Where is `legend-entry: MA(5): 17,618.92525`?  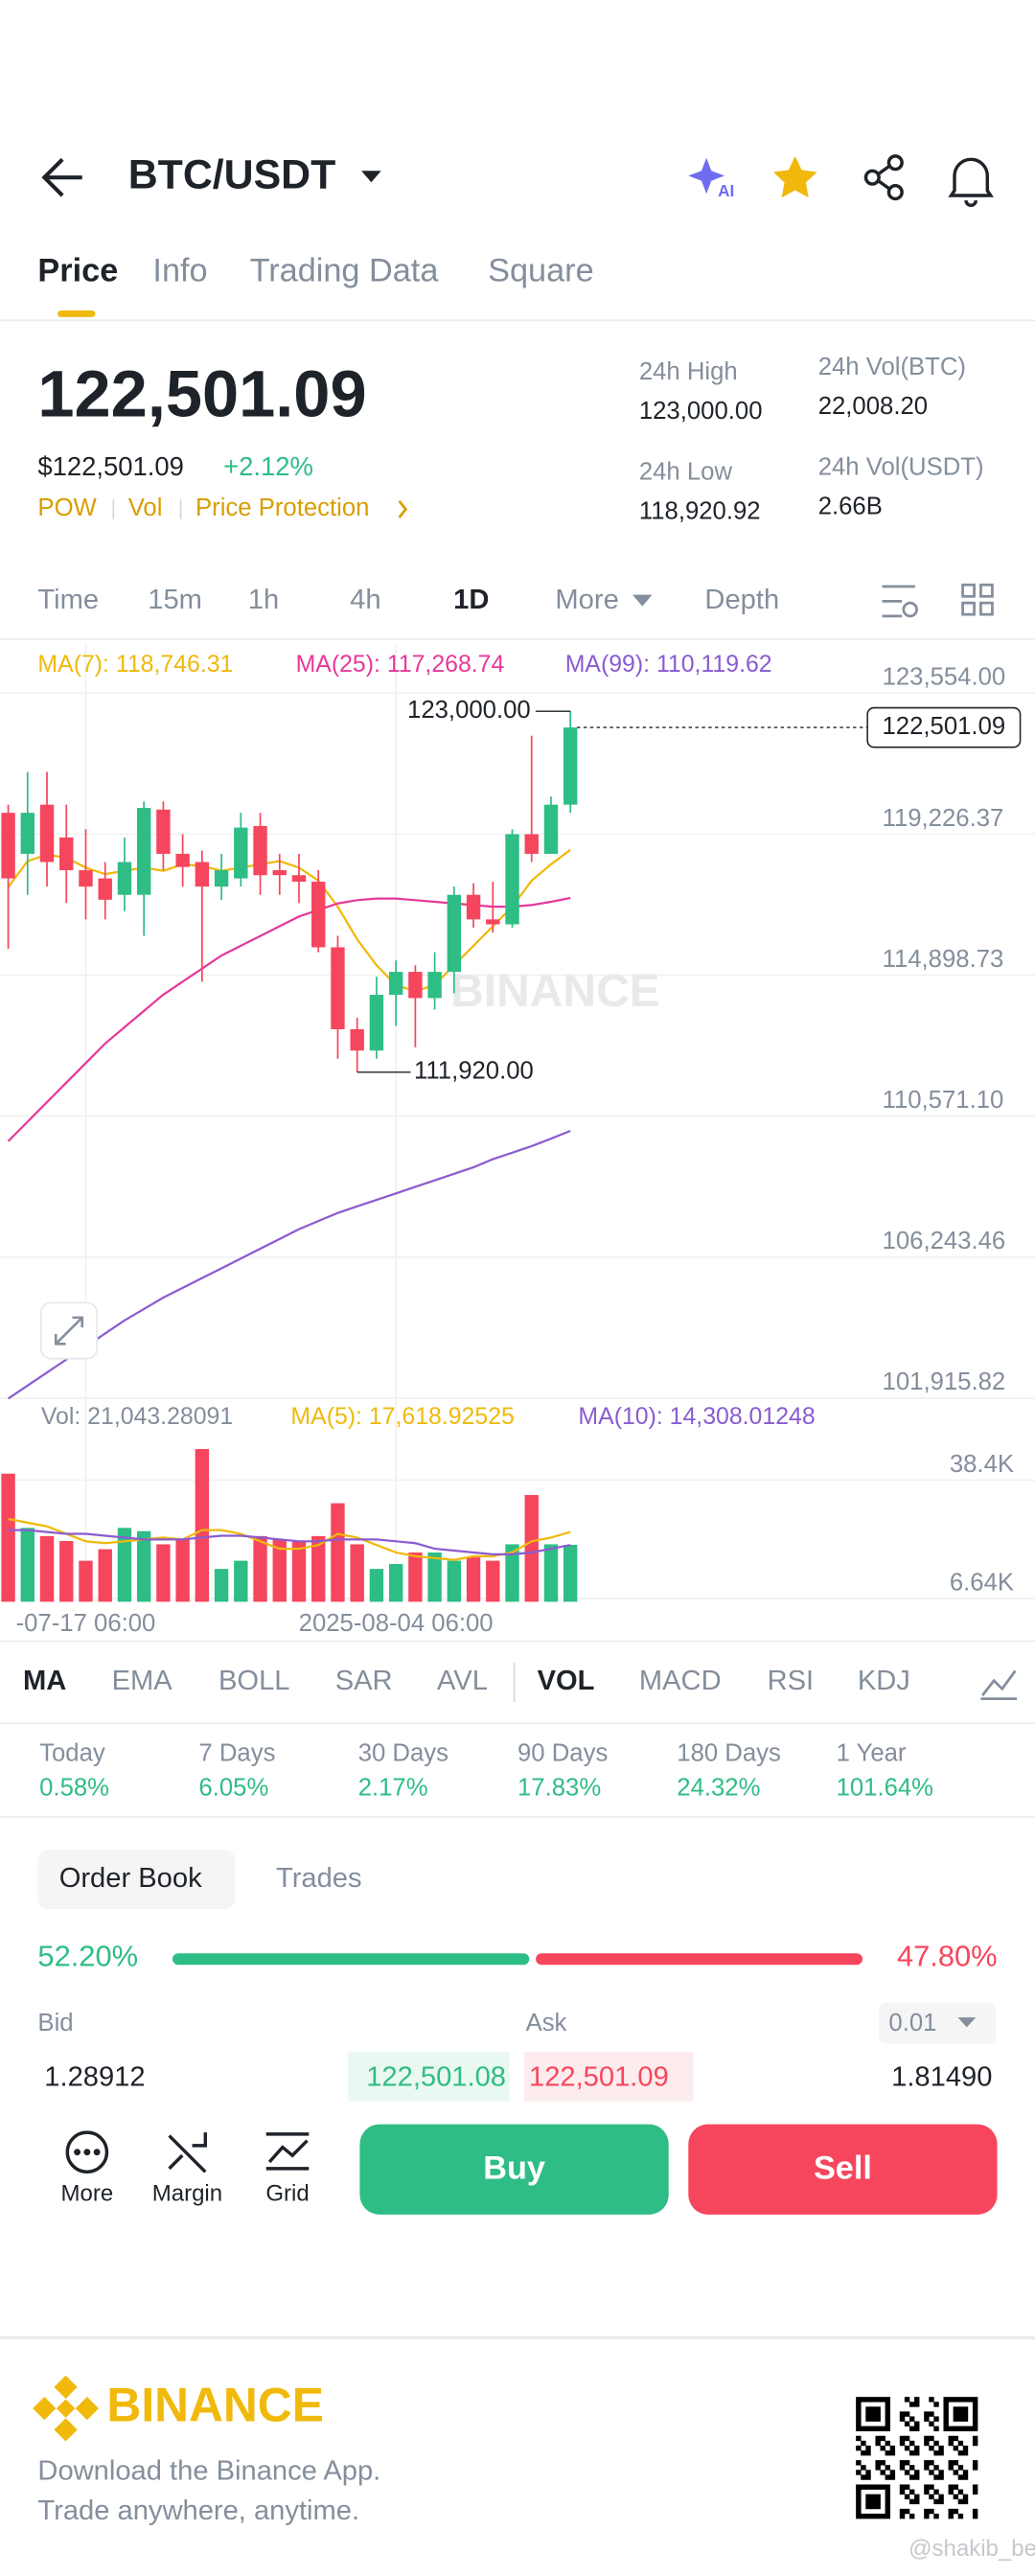
legend-entry: MA(5): 17,618.92525 is located at coordinates (402, 1417).